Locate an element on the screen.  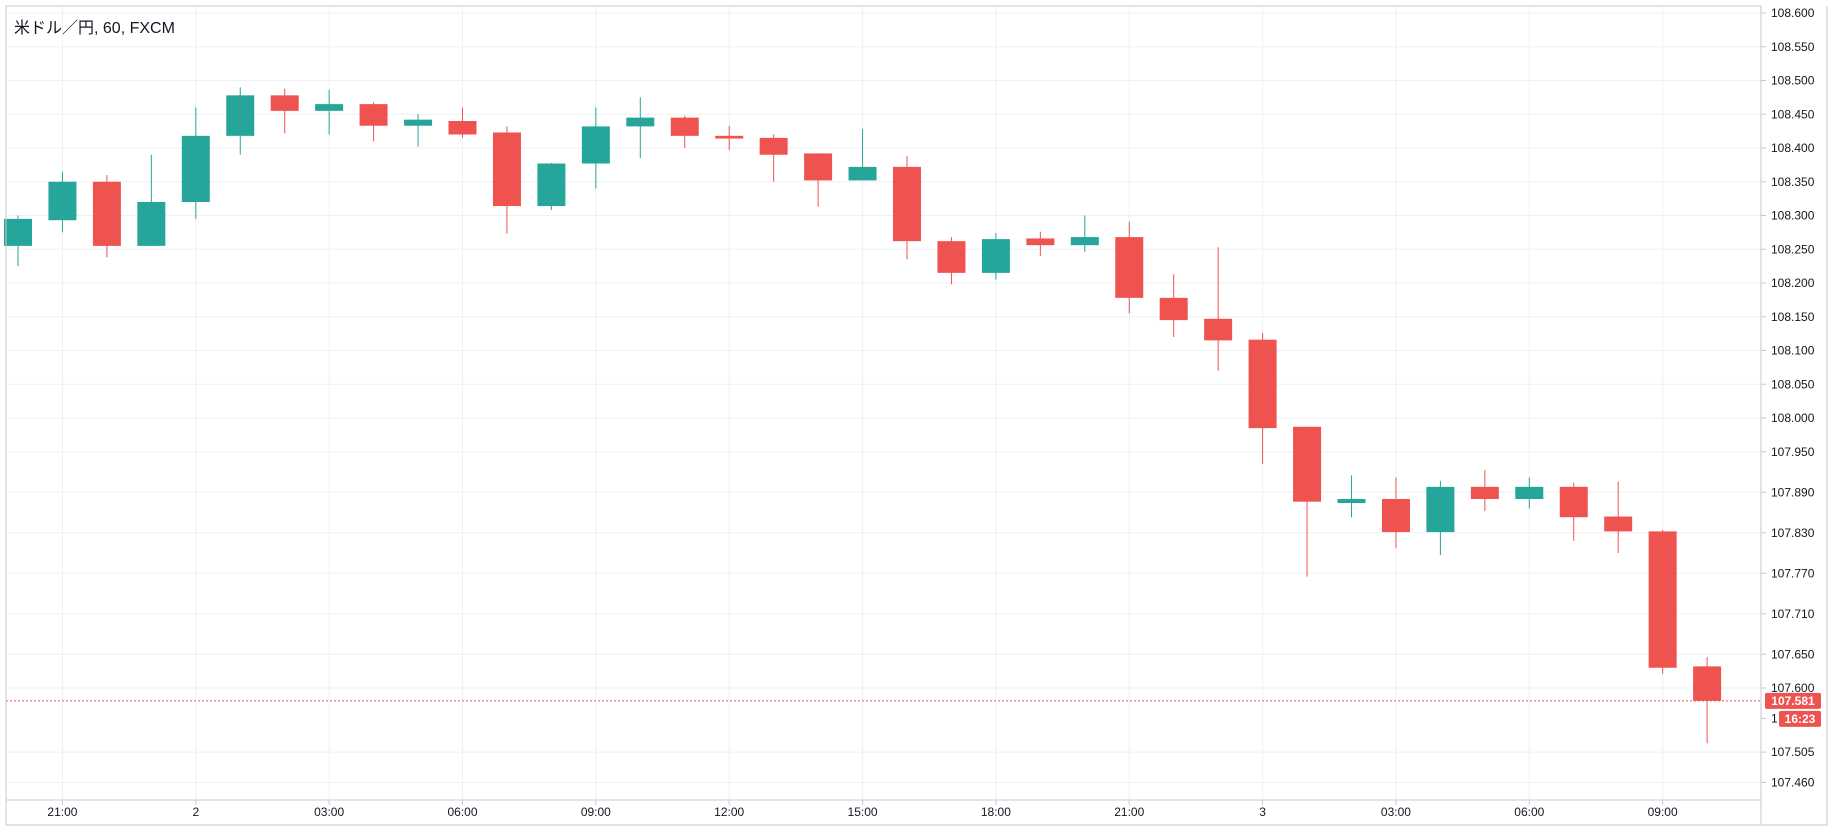
y-tick-label: 108.300 is located at coordinates (1793, 216).